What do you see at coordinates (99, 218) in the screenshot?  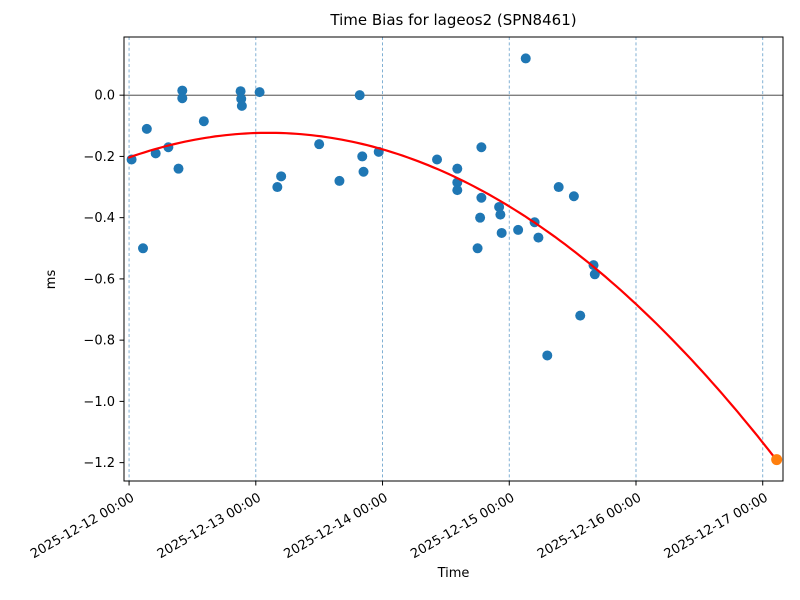 I see `y-tick-label: −0.4` at bounding box center [99, 218].